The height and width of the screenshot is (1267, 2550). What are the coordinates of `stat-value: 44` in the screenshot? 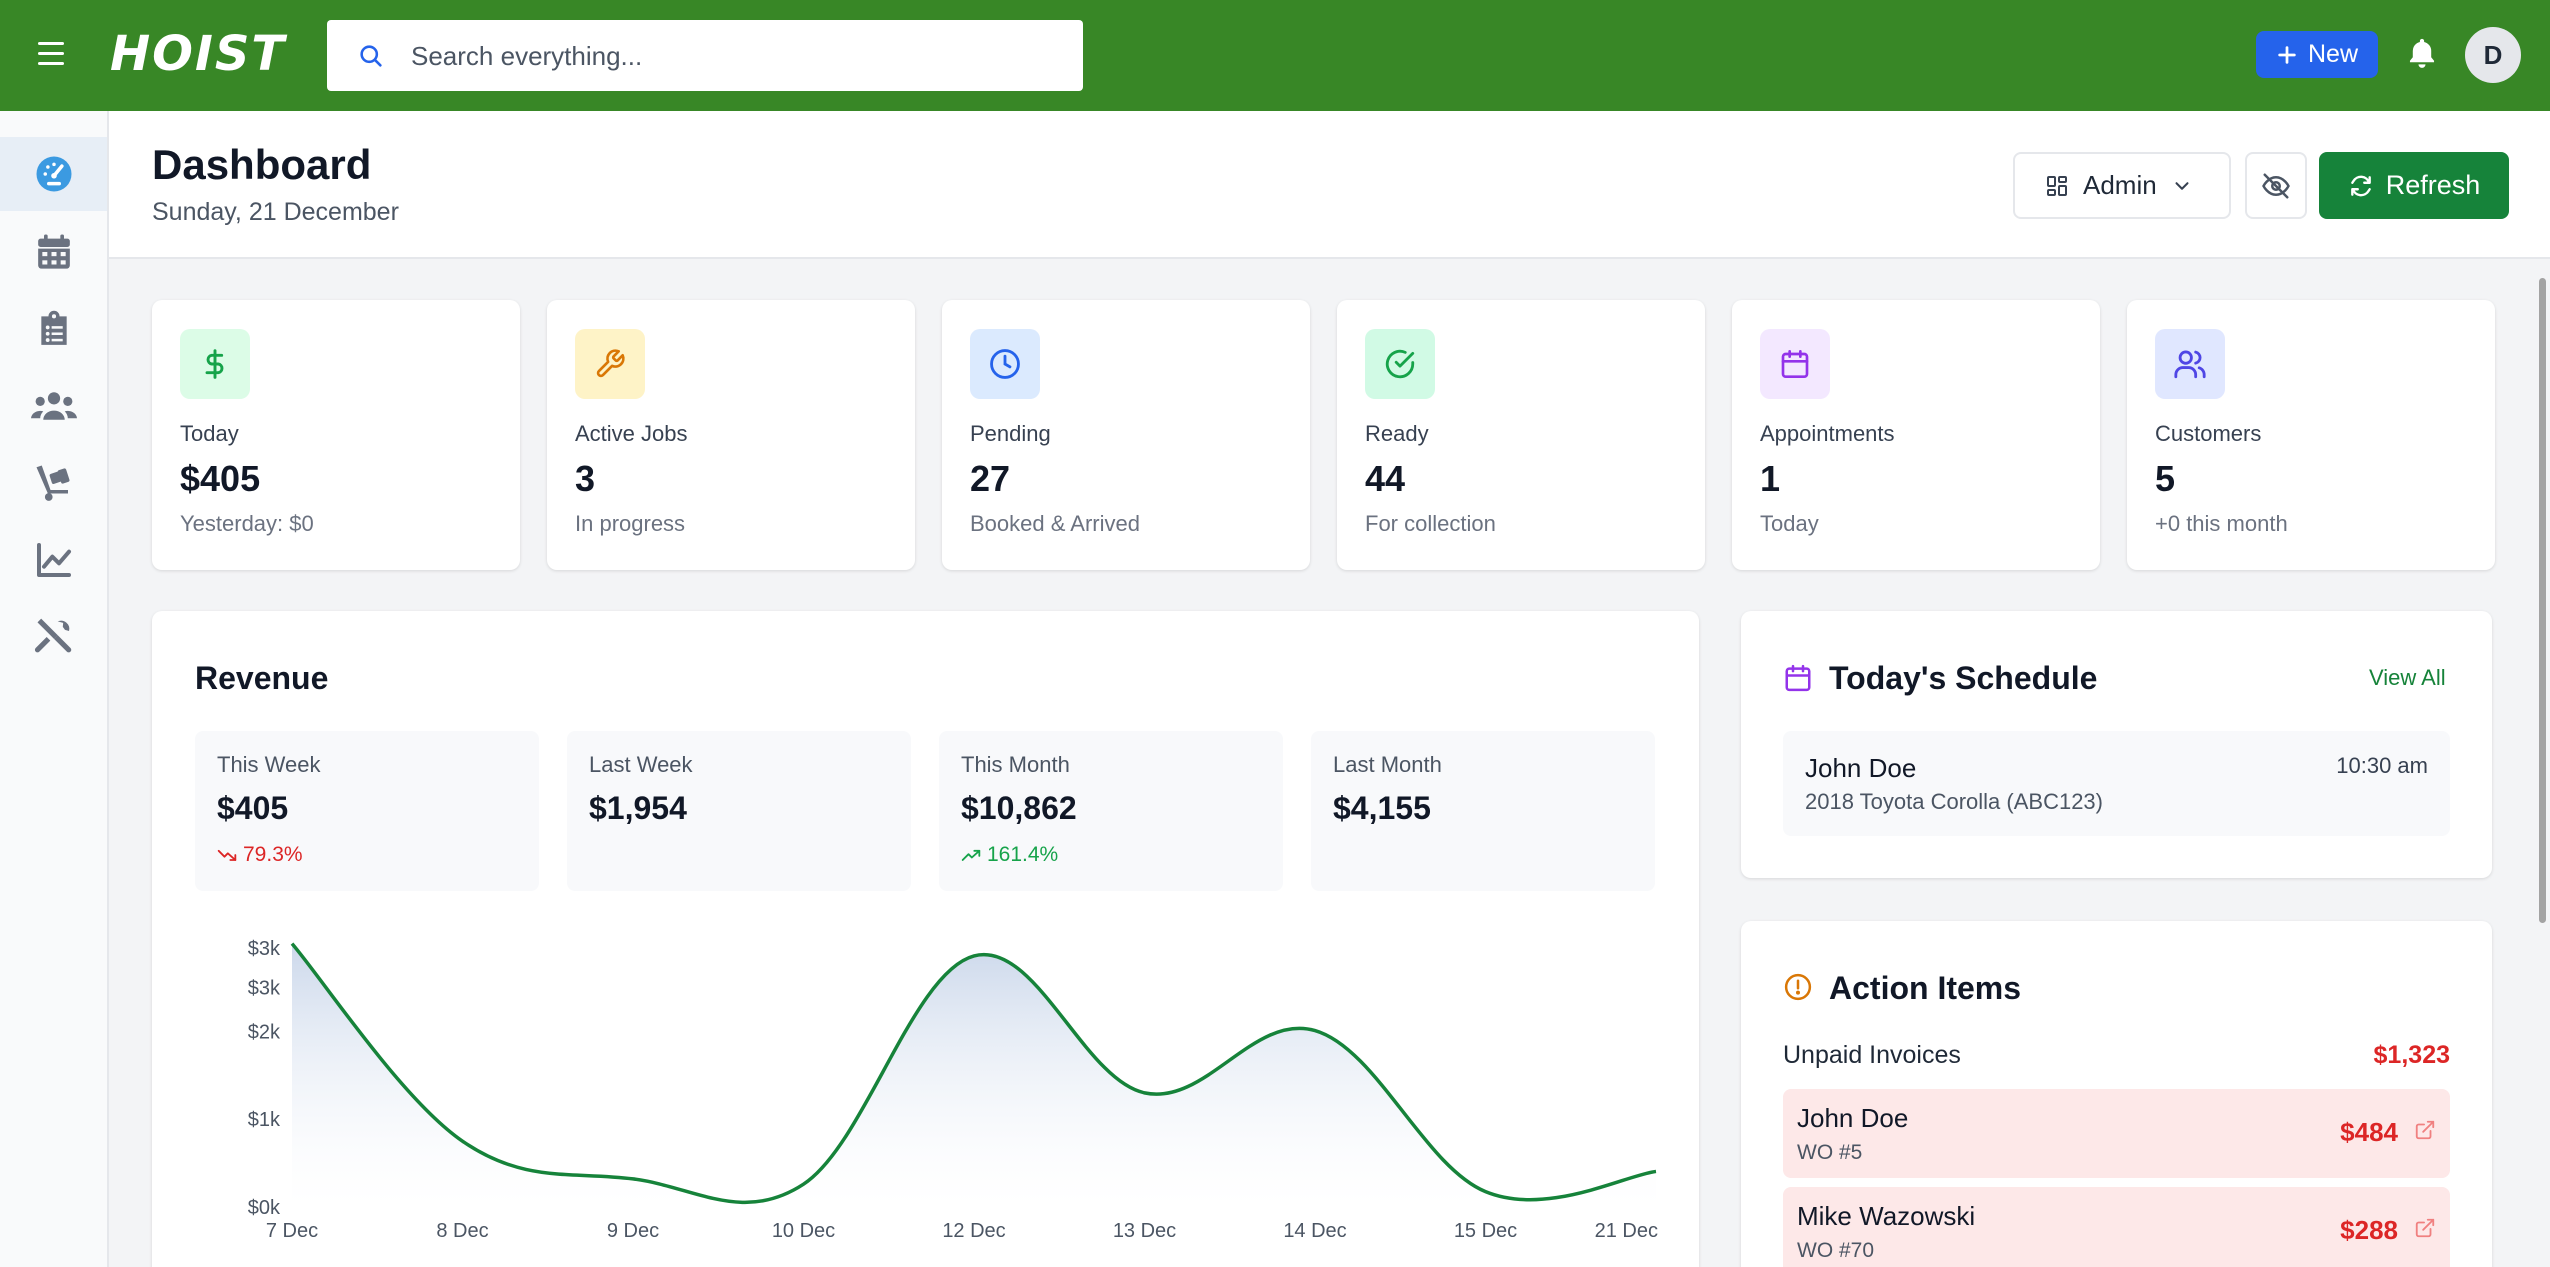 It's located at (1385, 478).